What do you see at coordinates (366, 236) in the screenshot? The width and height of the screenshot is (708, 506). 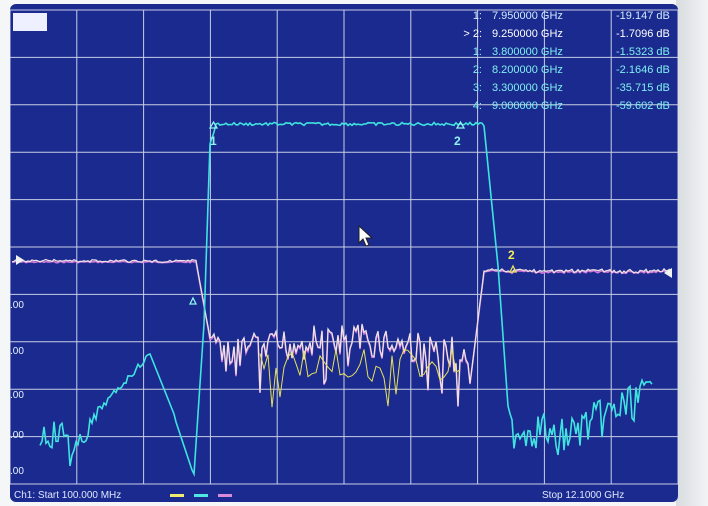 I see `mouse-pointer-icon` at bounding box center [366, 236].